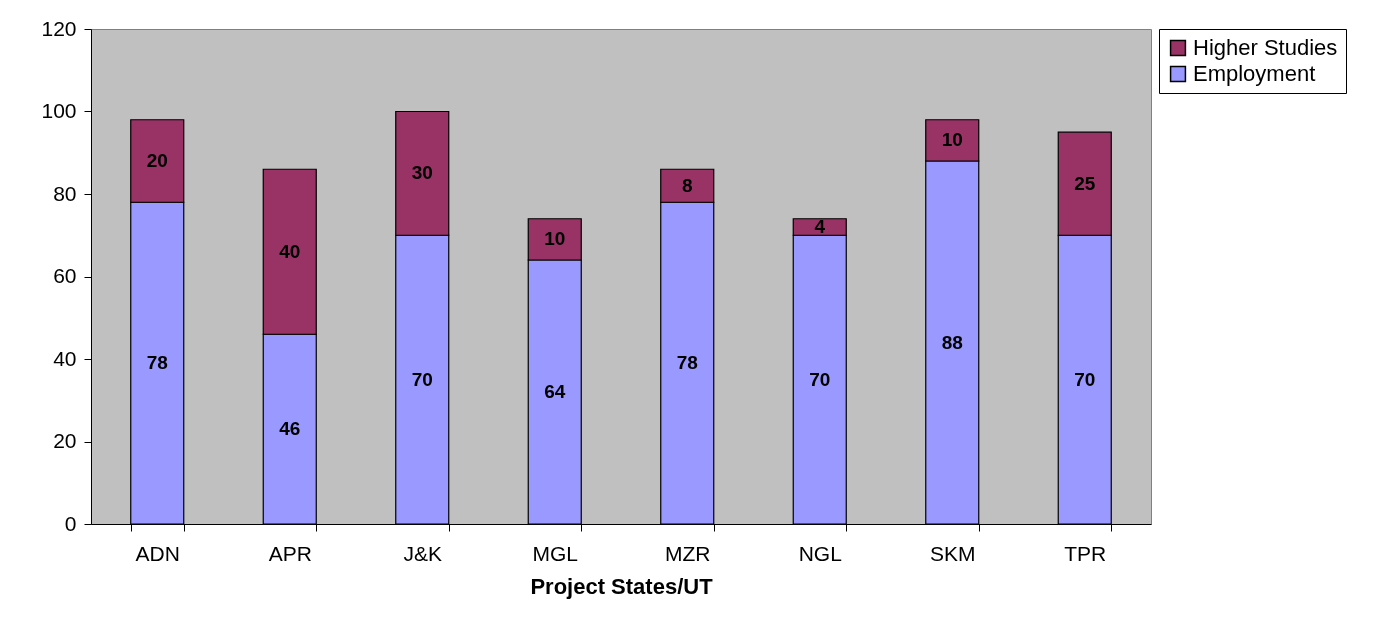  What do you see at coordinates (59, 110) in the screenshot?
I see `y-tick-label: 100` at bounding box center [59, 110].